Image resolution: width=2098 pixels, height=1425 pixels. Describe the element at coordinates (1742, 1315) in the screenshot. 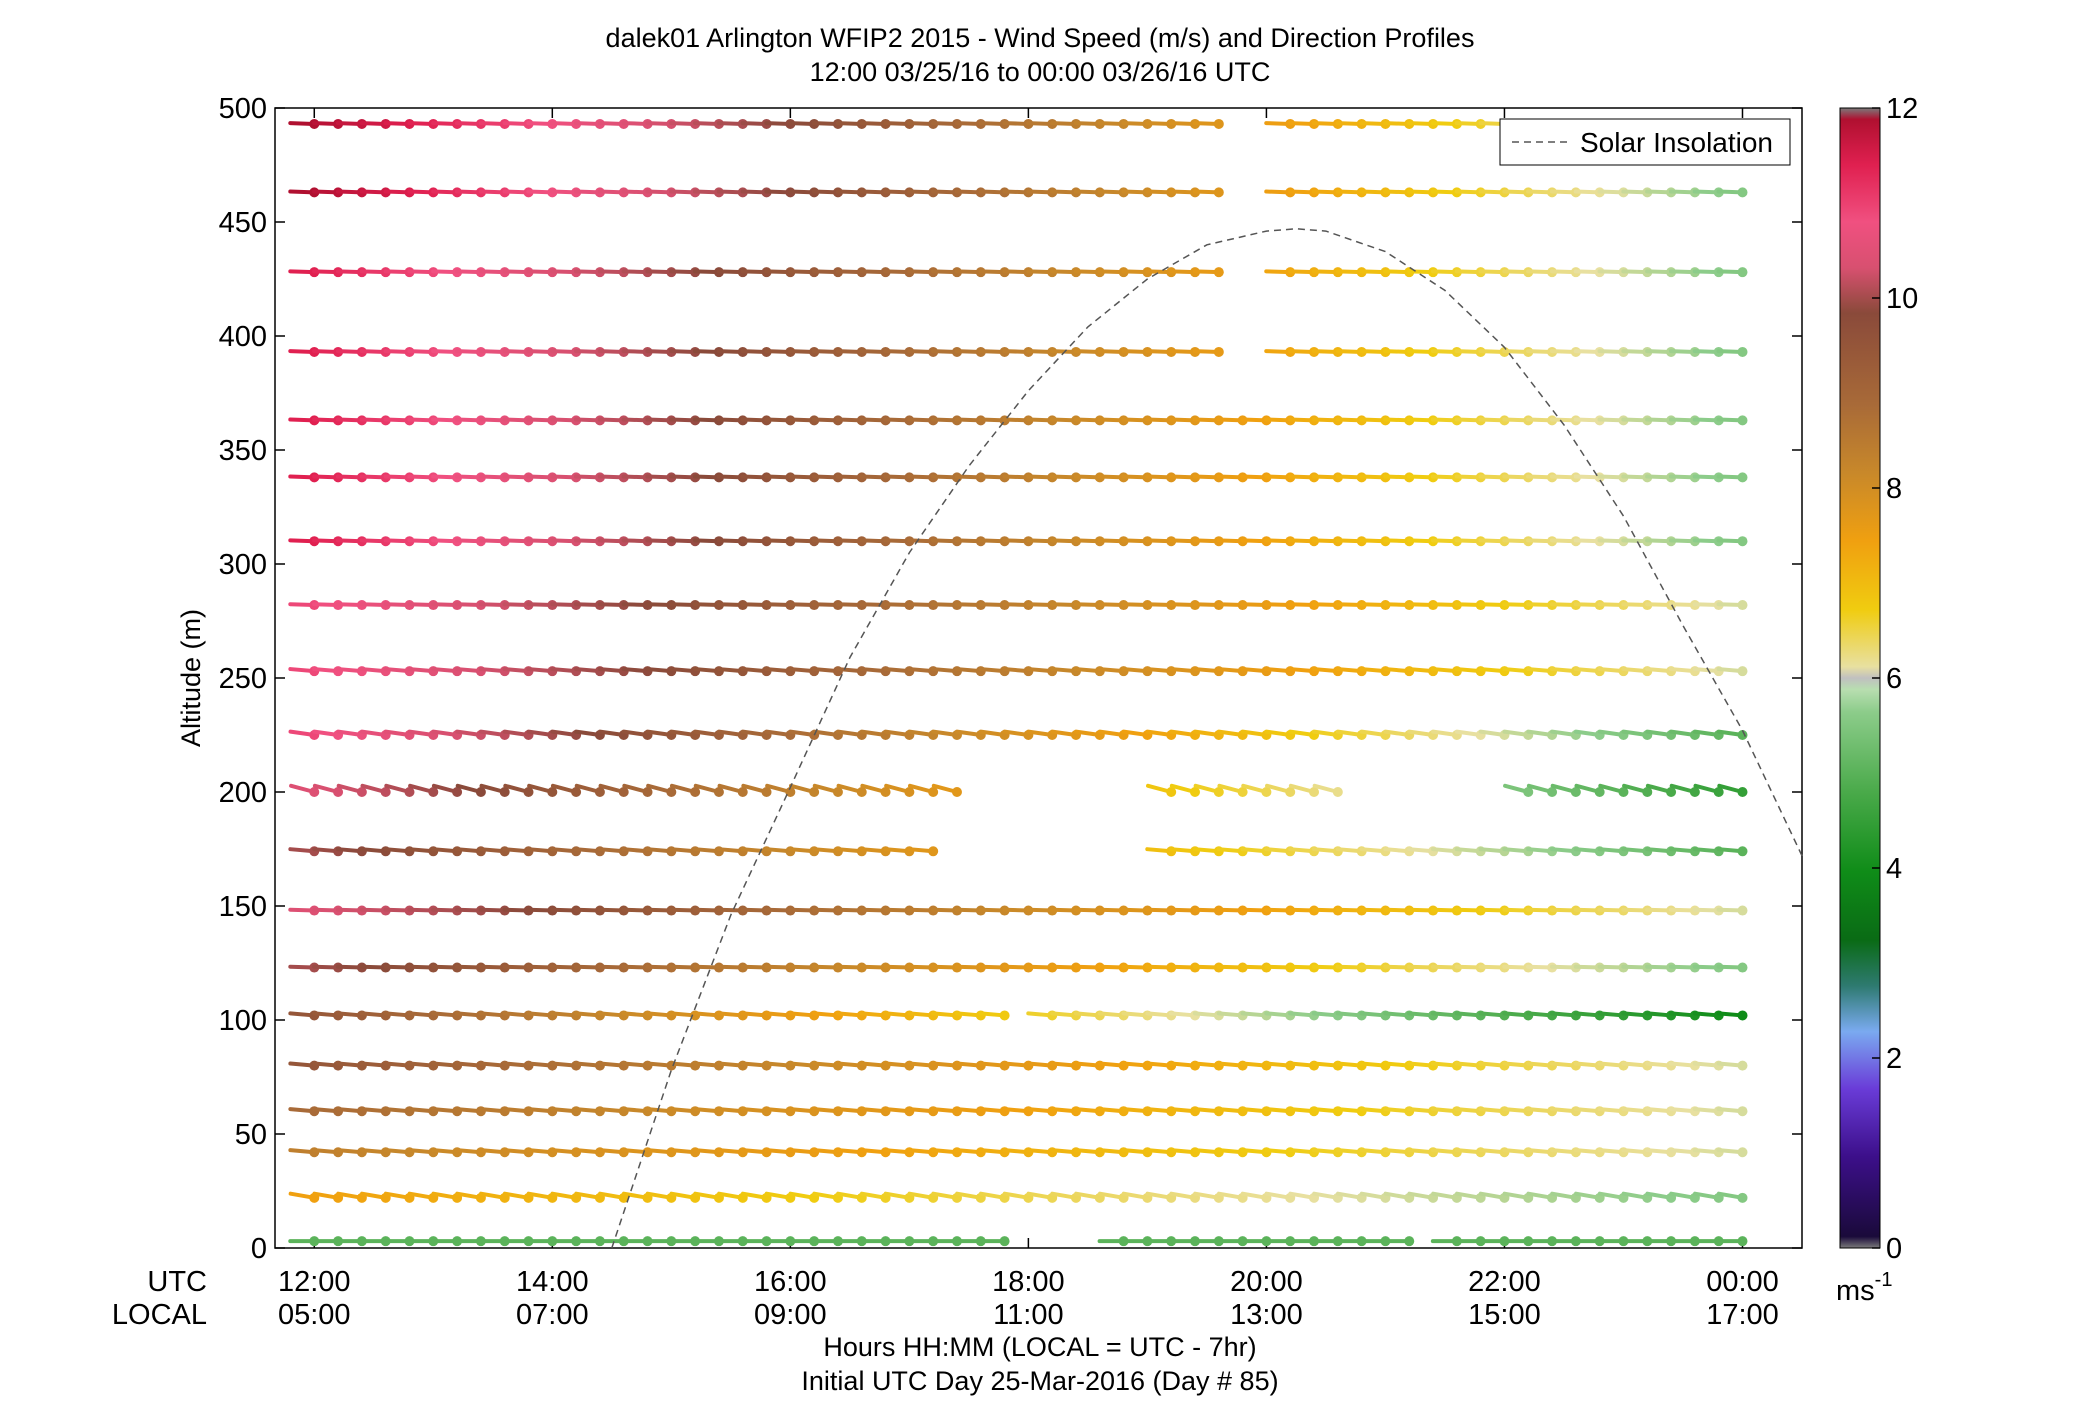

I see `x-tick-label-local: 17:00` at that location.